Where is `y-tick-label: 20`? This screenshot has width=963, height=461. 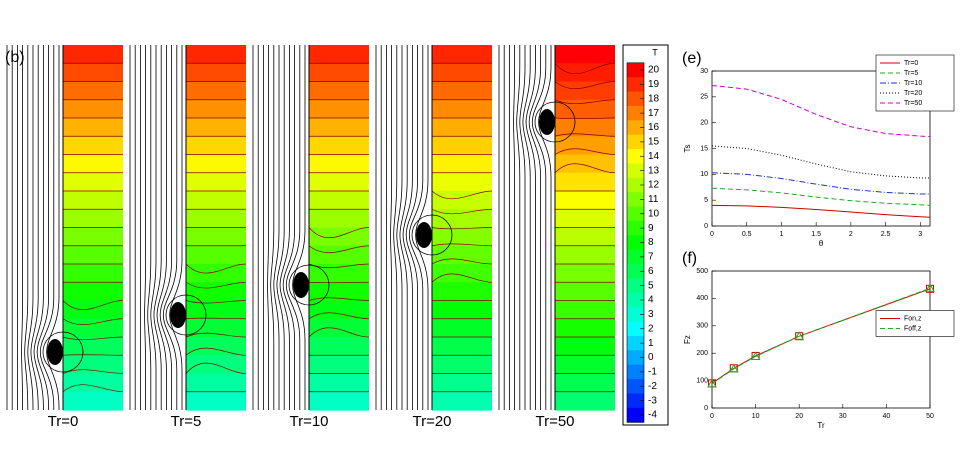 y-tick-label: 20 is located at coordinates (704, 123).